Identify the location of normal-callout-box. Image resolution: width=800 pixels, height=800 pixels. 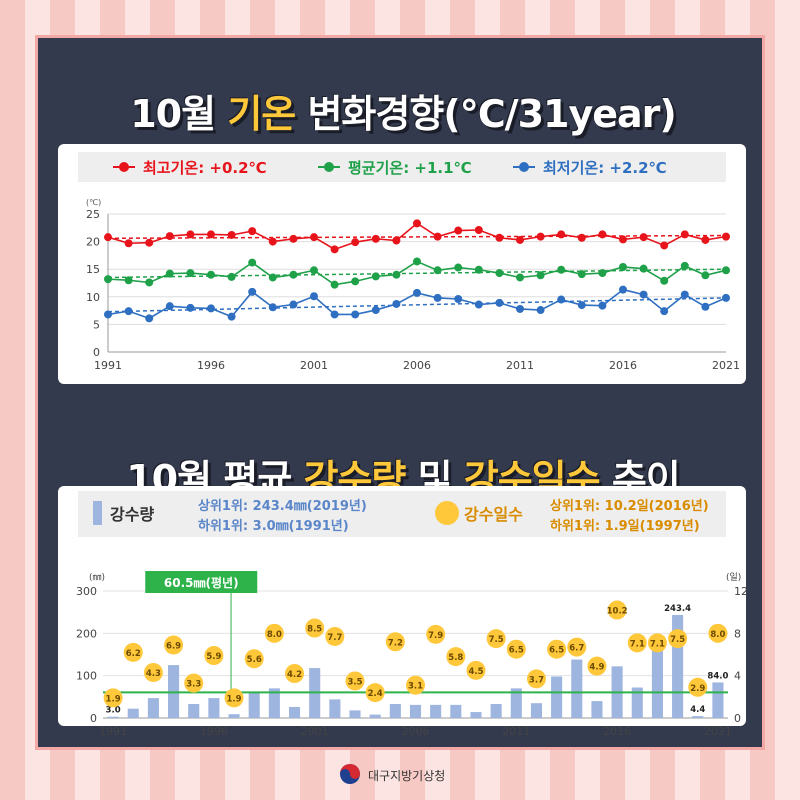
(201, 582).